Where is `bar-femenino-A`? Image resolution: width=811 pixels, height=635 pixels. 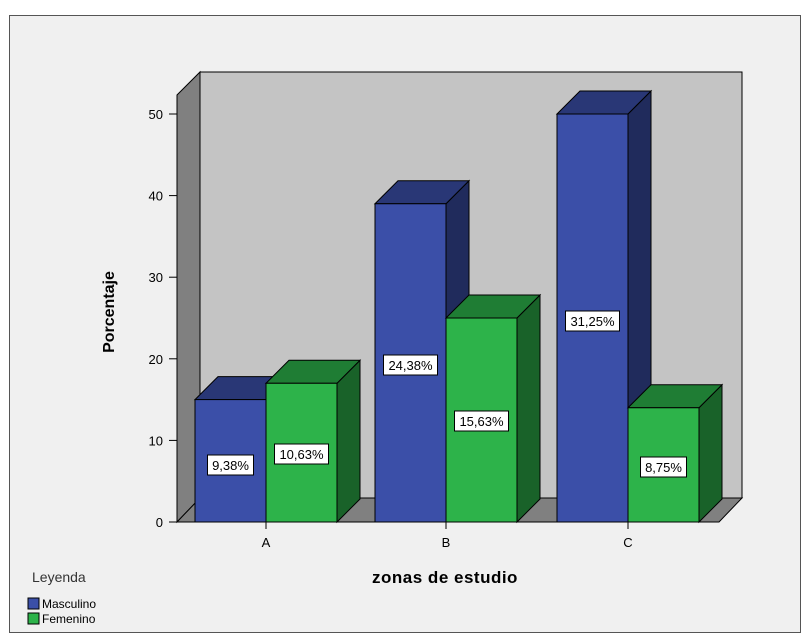 bar-femenino-A is located at coordinates (313, 441).